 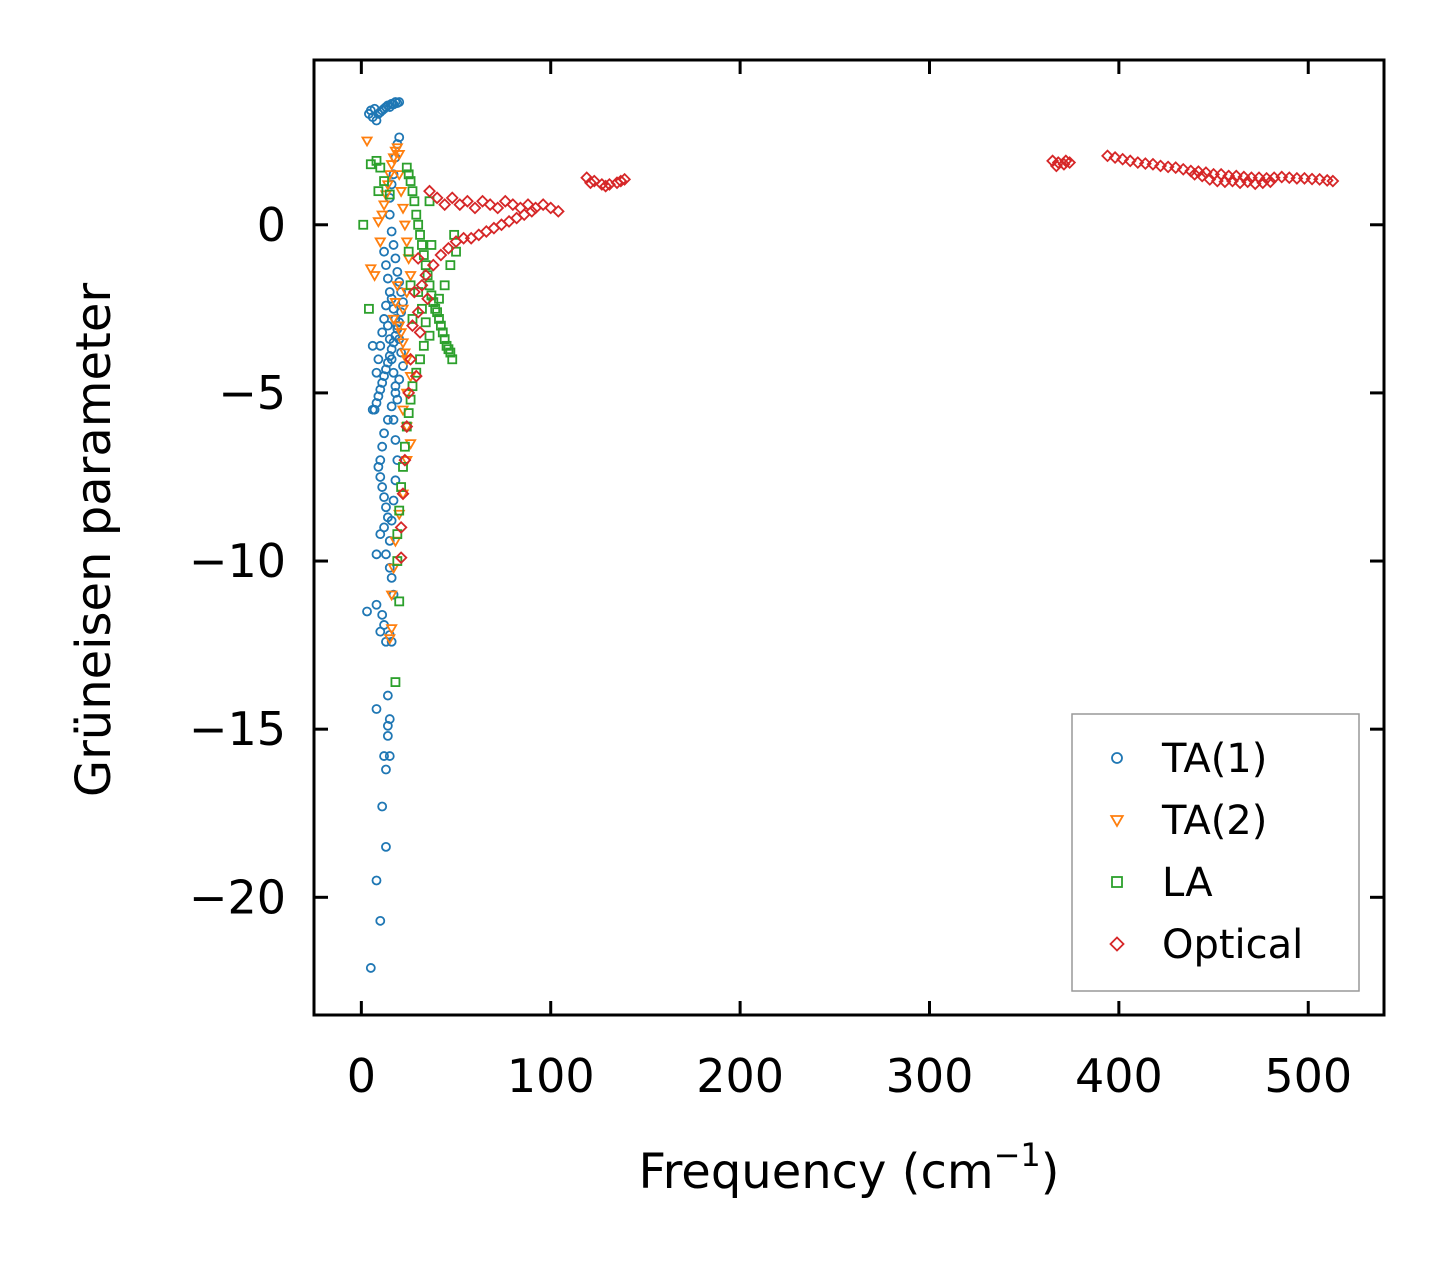 I want to click on y-tick-label: 0, so click(x=271, y=225).